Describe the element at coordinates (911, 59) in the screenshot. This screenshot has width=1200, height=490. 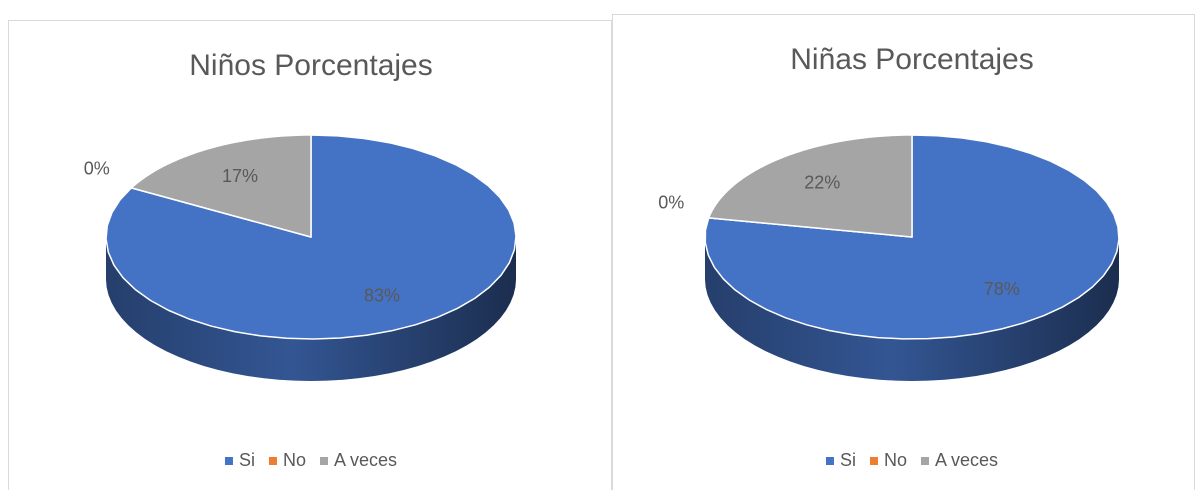
I see `chart-title: Niñas Porcentajes` at that location.